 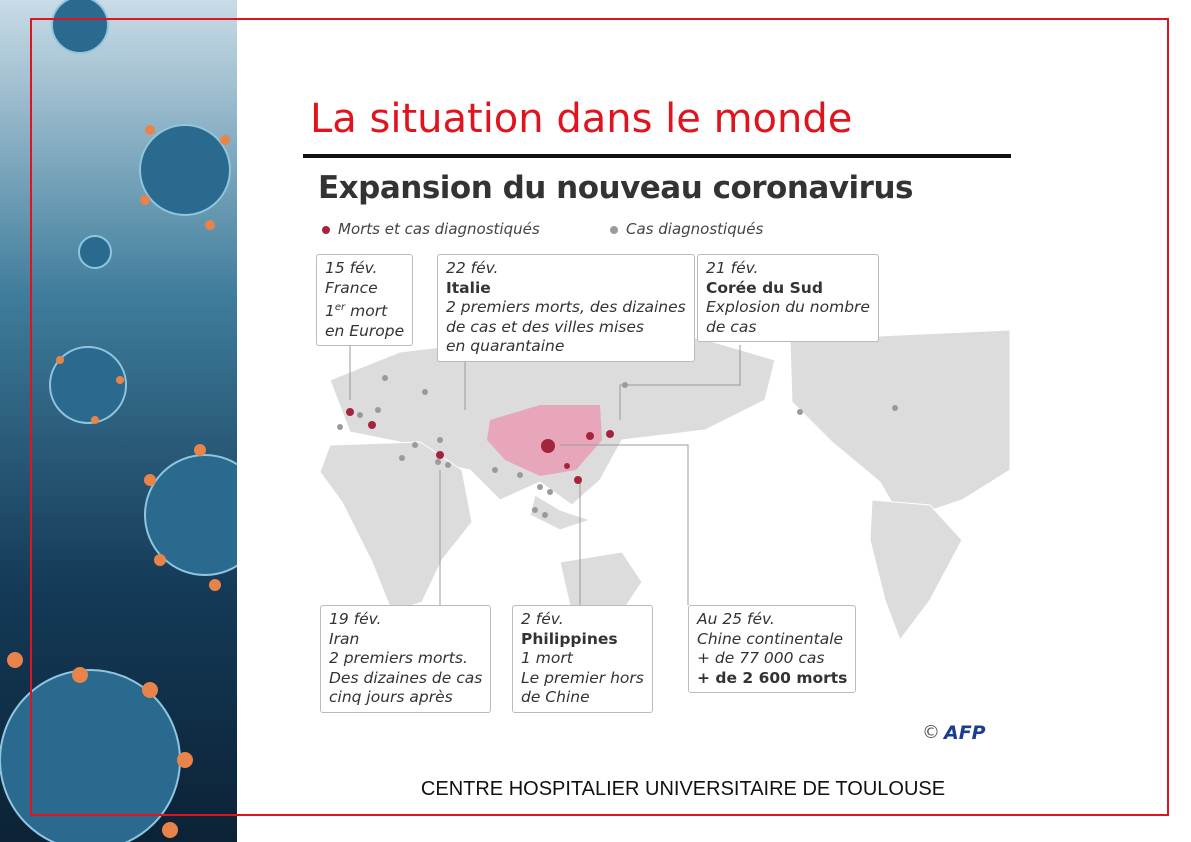 I want to click on legend-label: Cas diagnostiqués, so click(x=695, y=229).